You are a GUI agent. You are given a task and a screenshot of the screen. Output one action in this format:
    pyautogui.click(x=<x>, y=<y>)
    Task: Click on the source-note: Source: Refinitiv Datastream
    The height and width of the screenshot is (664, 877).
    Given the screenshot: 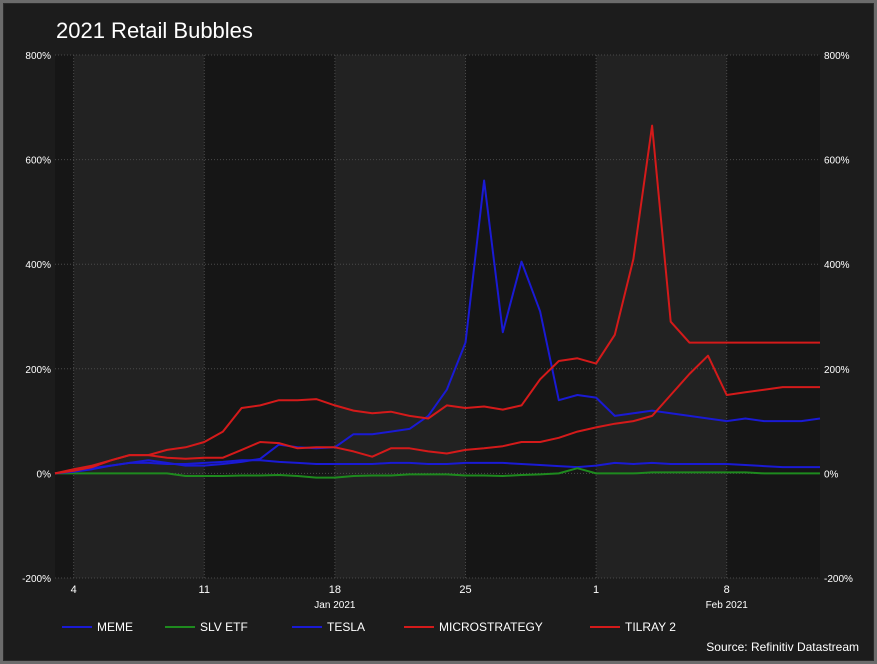 What is the action you would take?
    pyautogui.click(x=782, y=647)
    